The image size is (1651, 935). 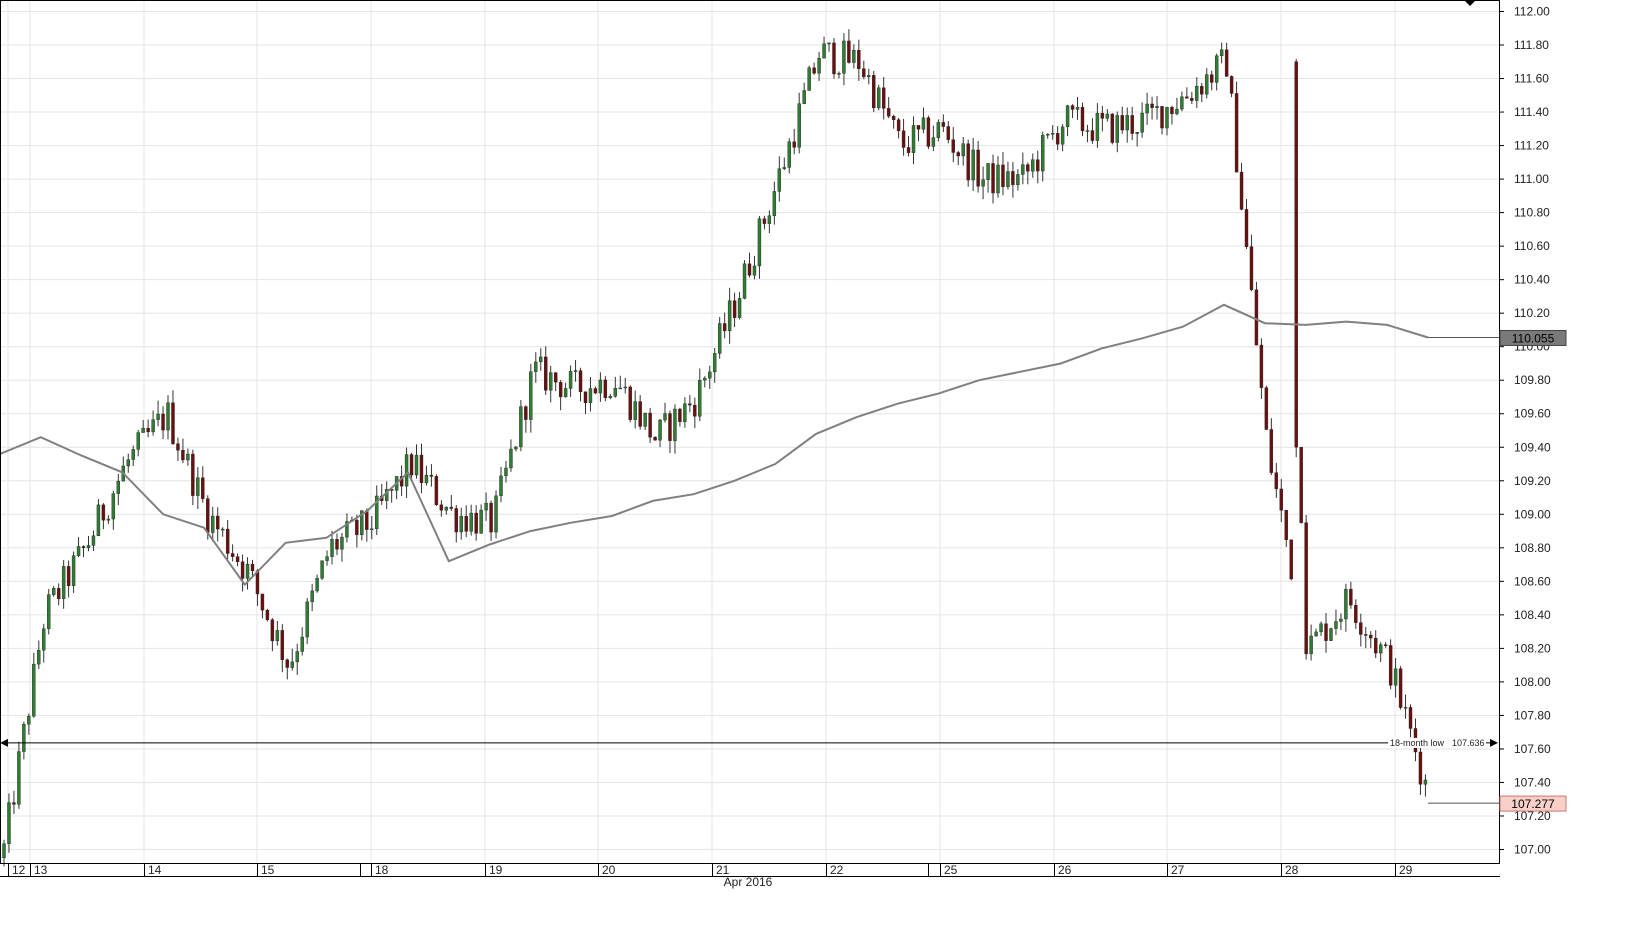 What do you see at coordinates (1178, 870) in the screenshot?
I see `x-tick-label: 27` at bounding box center [1178, 870].